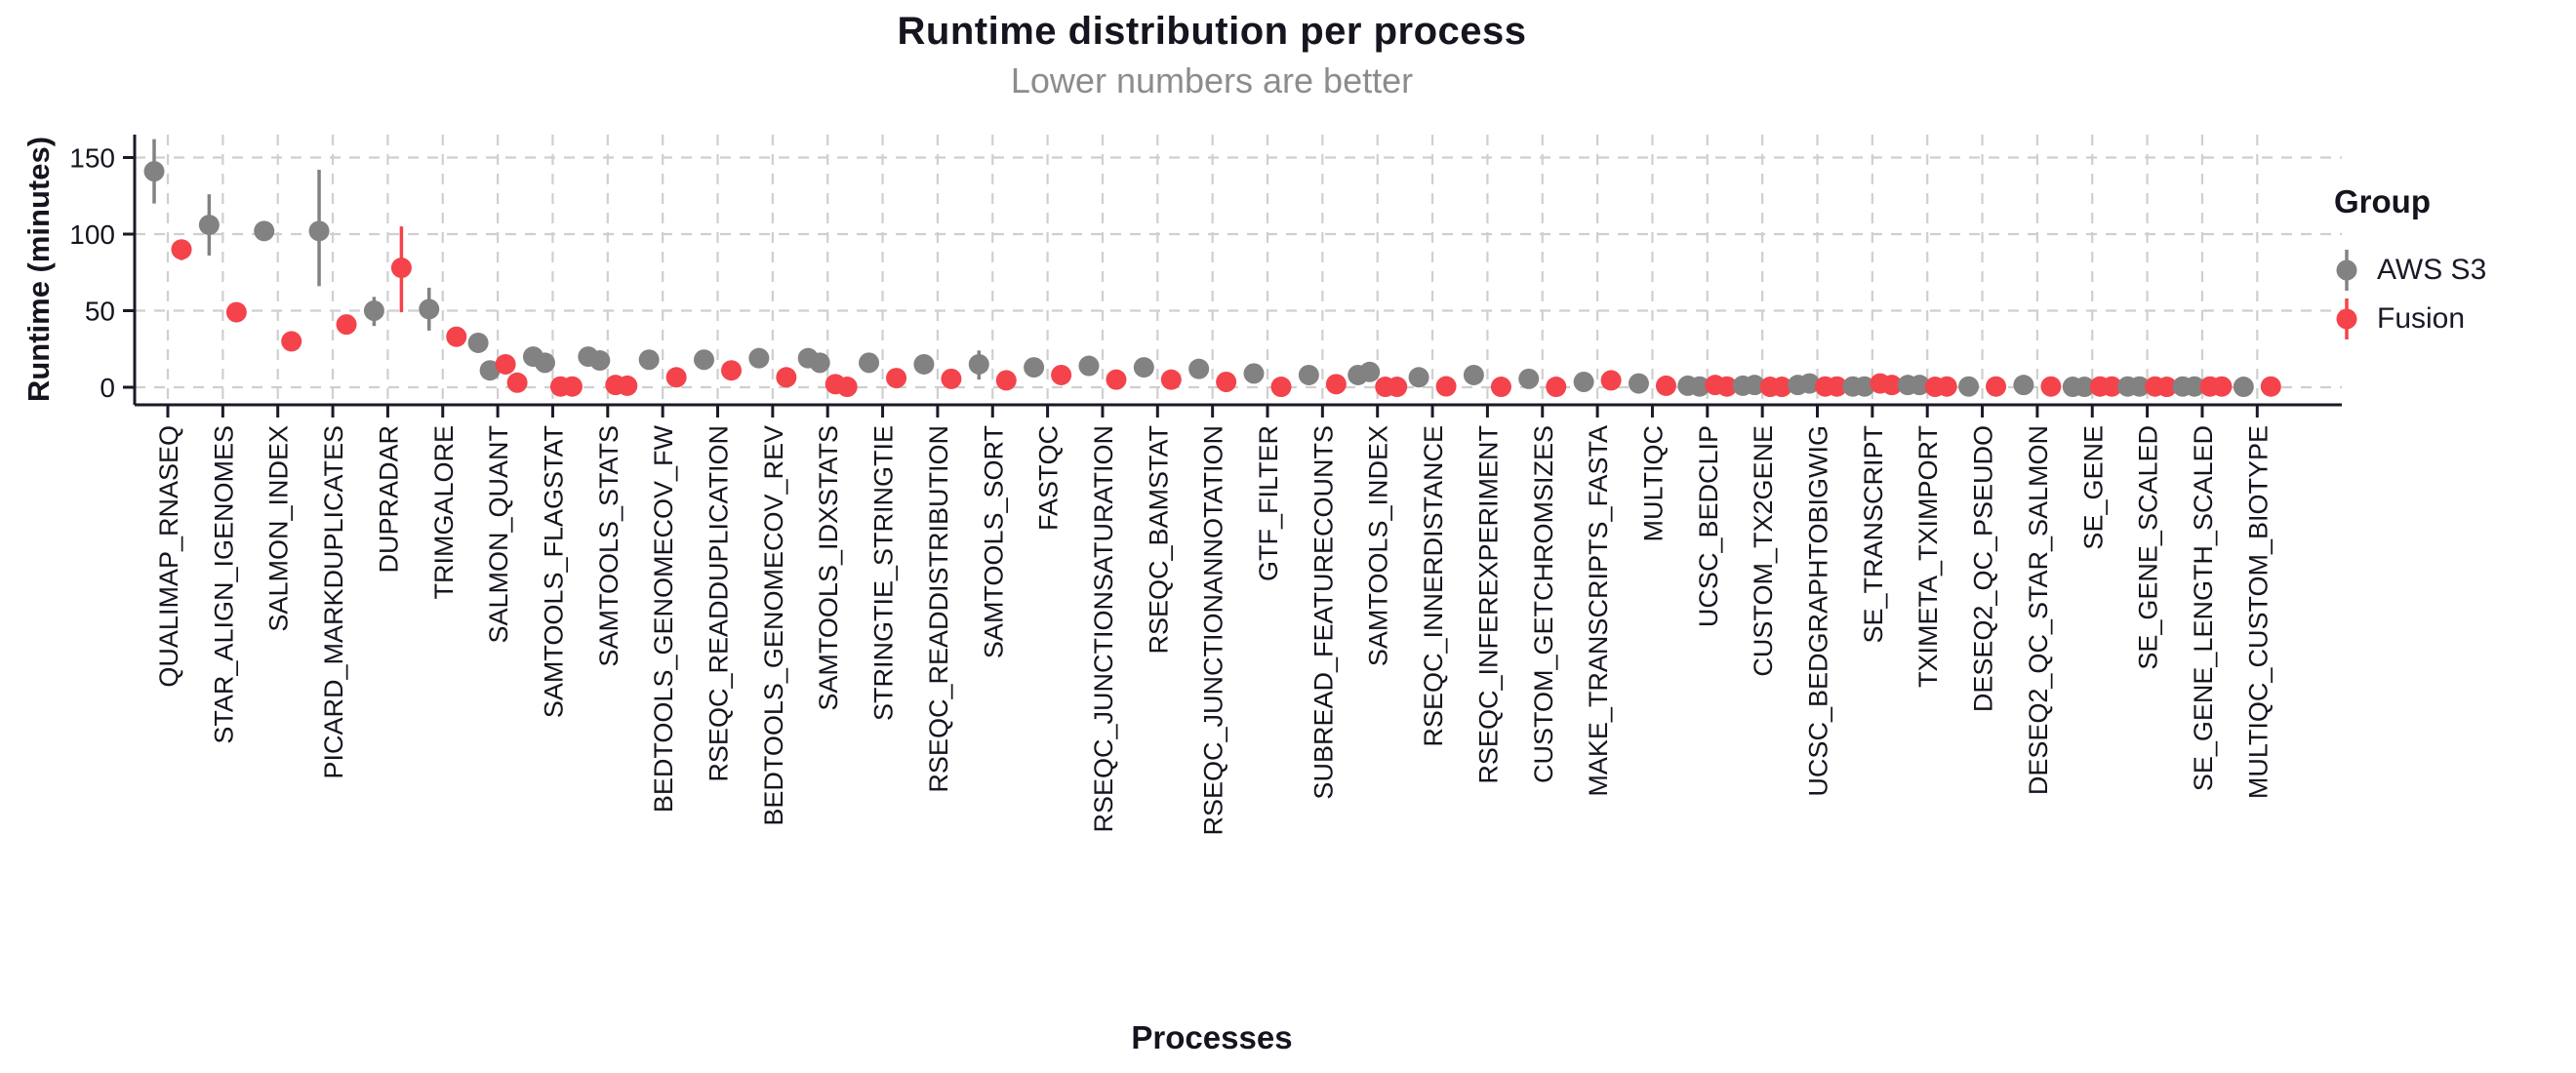 Image resolution: width=2576 pixels, height=1073 pixels. Describe the element at coordinates (2148, 547) in the screenshot. I see `x-tick-label: SE_GENE_SCALED` at that location.